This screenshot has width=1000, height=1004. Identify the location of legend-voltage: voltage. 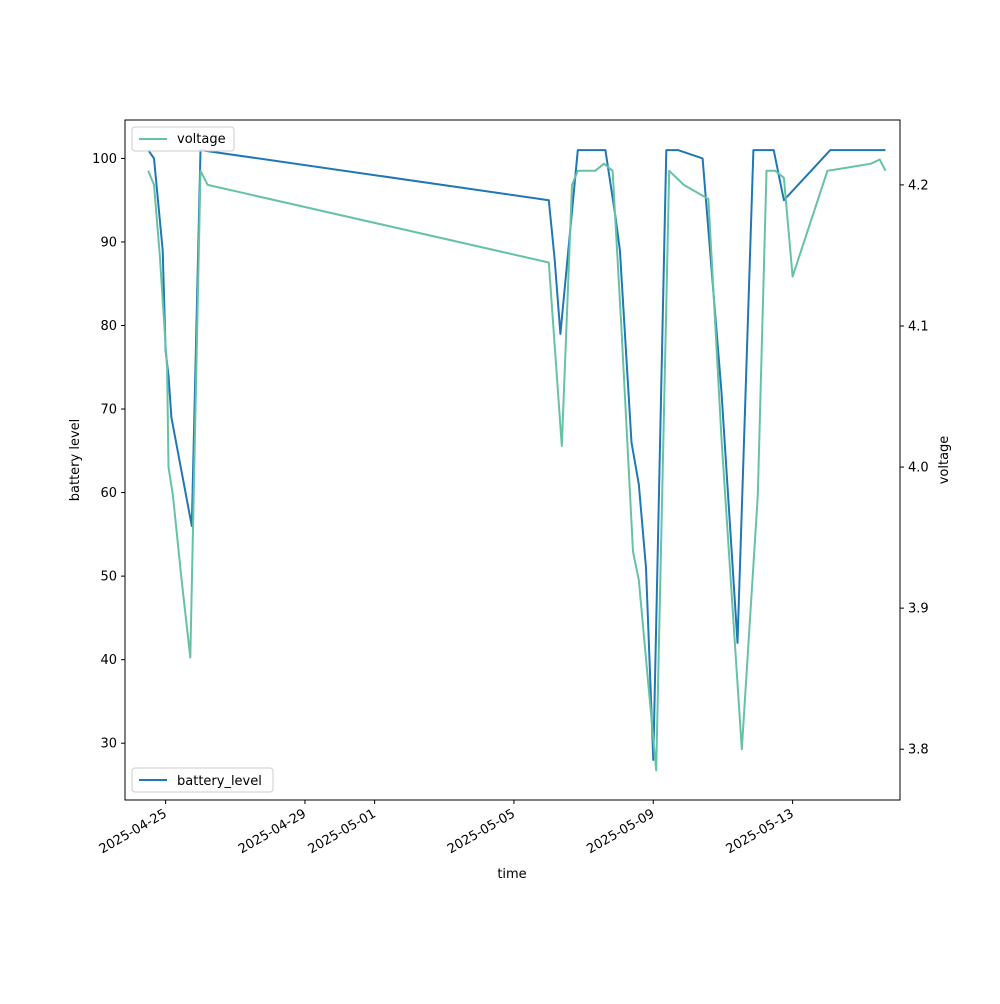
(183, 139).